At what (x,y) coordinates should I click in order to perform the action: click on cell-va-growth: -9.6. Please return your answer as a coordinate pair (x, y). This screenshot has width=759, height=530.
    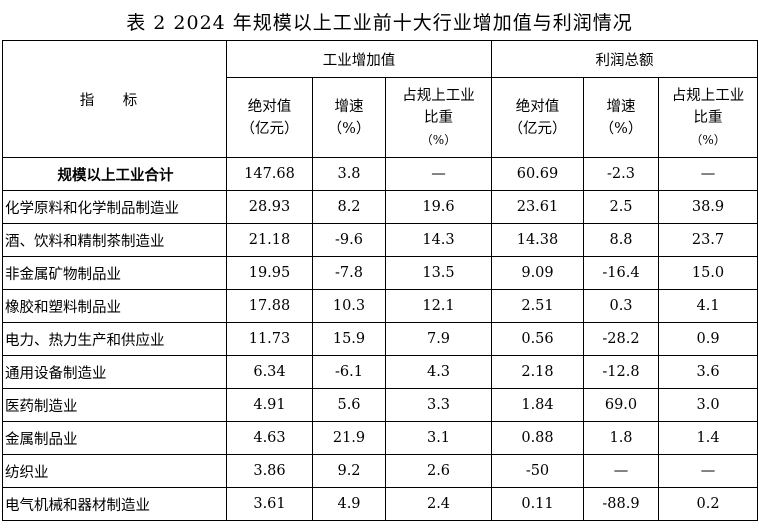
    Looking at the image, I should click on (349, 240).